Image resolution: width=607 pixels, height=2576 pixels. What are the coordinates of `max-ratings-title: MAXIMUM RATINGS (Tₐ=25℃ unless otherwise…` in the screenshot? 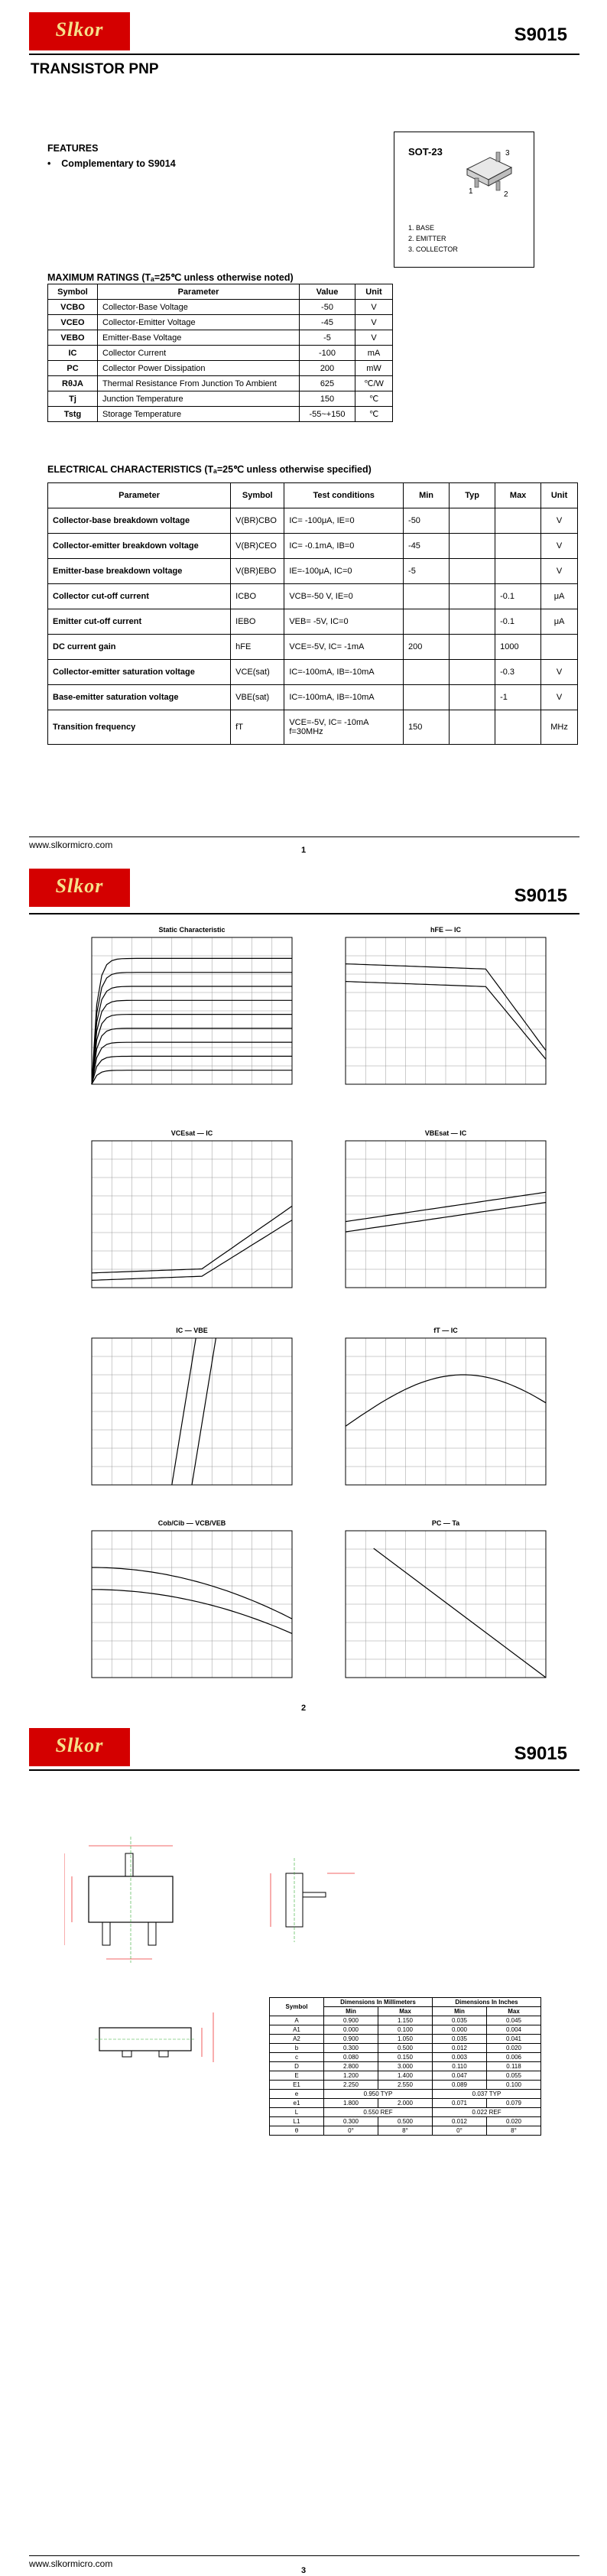 It's located at (170, 278).